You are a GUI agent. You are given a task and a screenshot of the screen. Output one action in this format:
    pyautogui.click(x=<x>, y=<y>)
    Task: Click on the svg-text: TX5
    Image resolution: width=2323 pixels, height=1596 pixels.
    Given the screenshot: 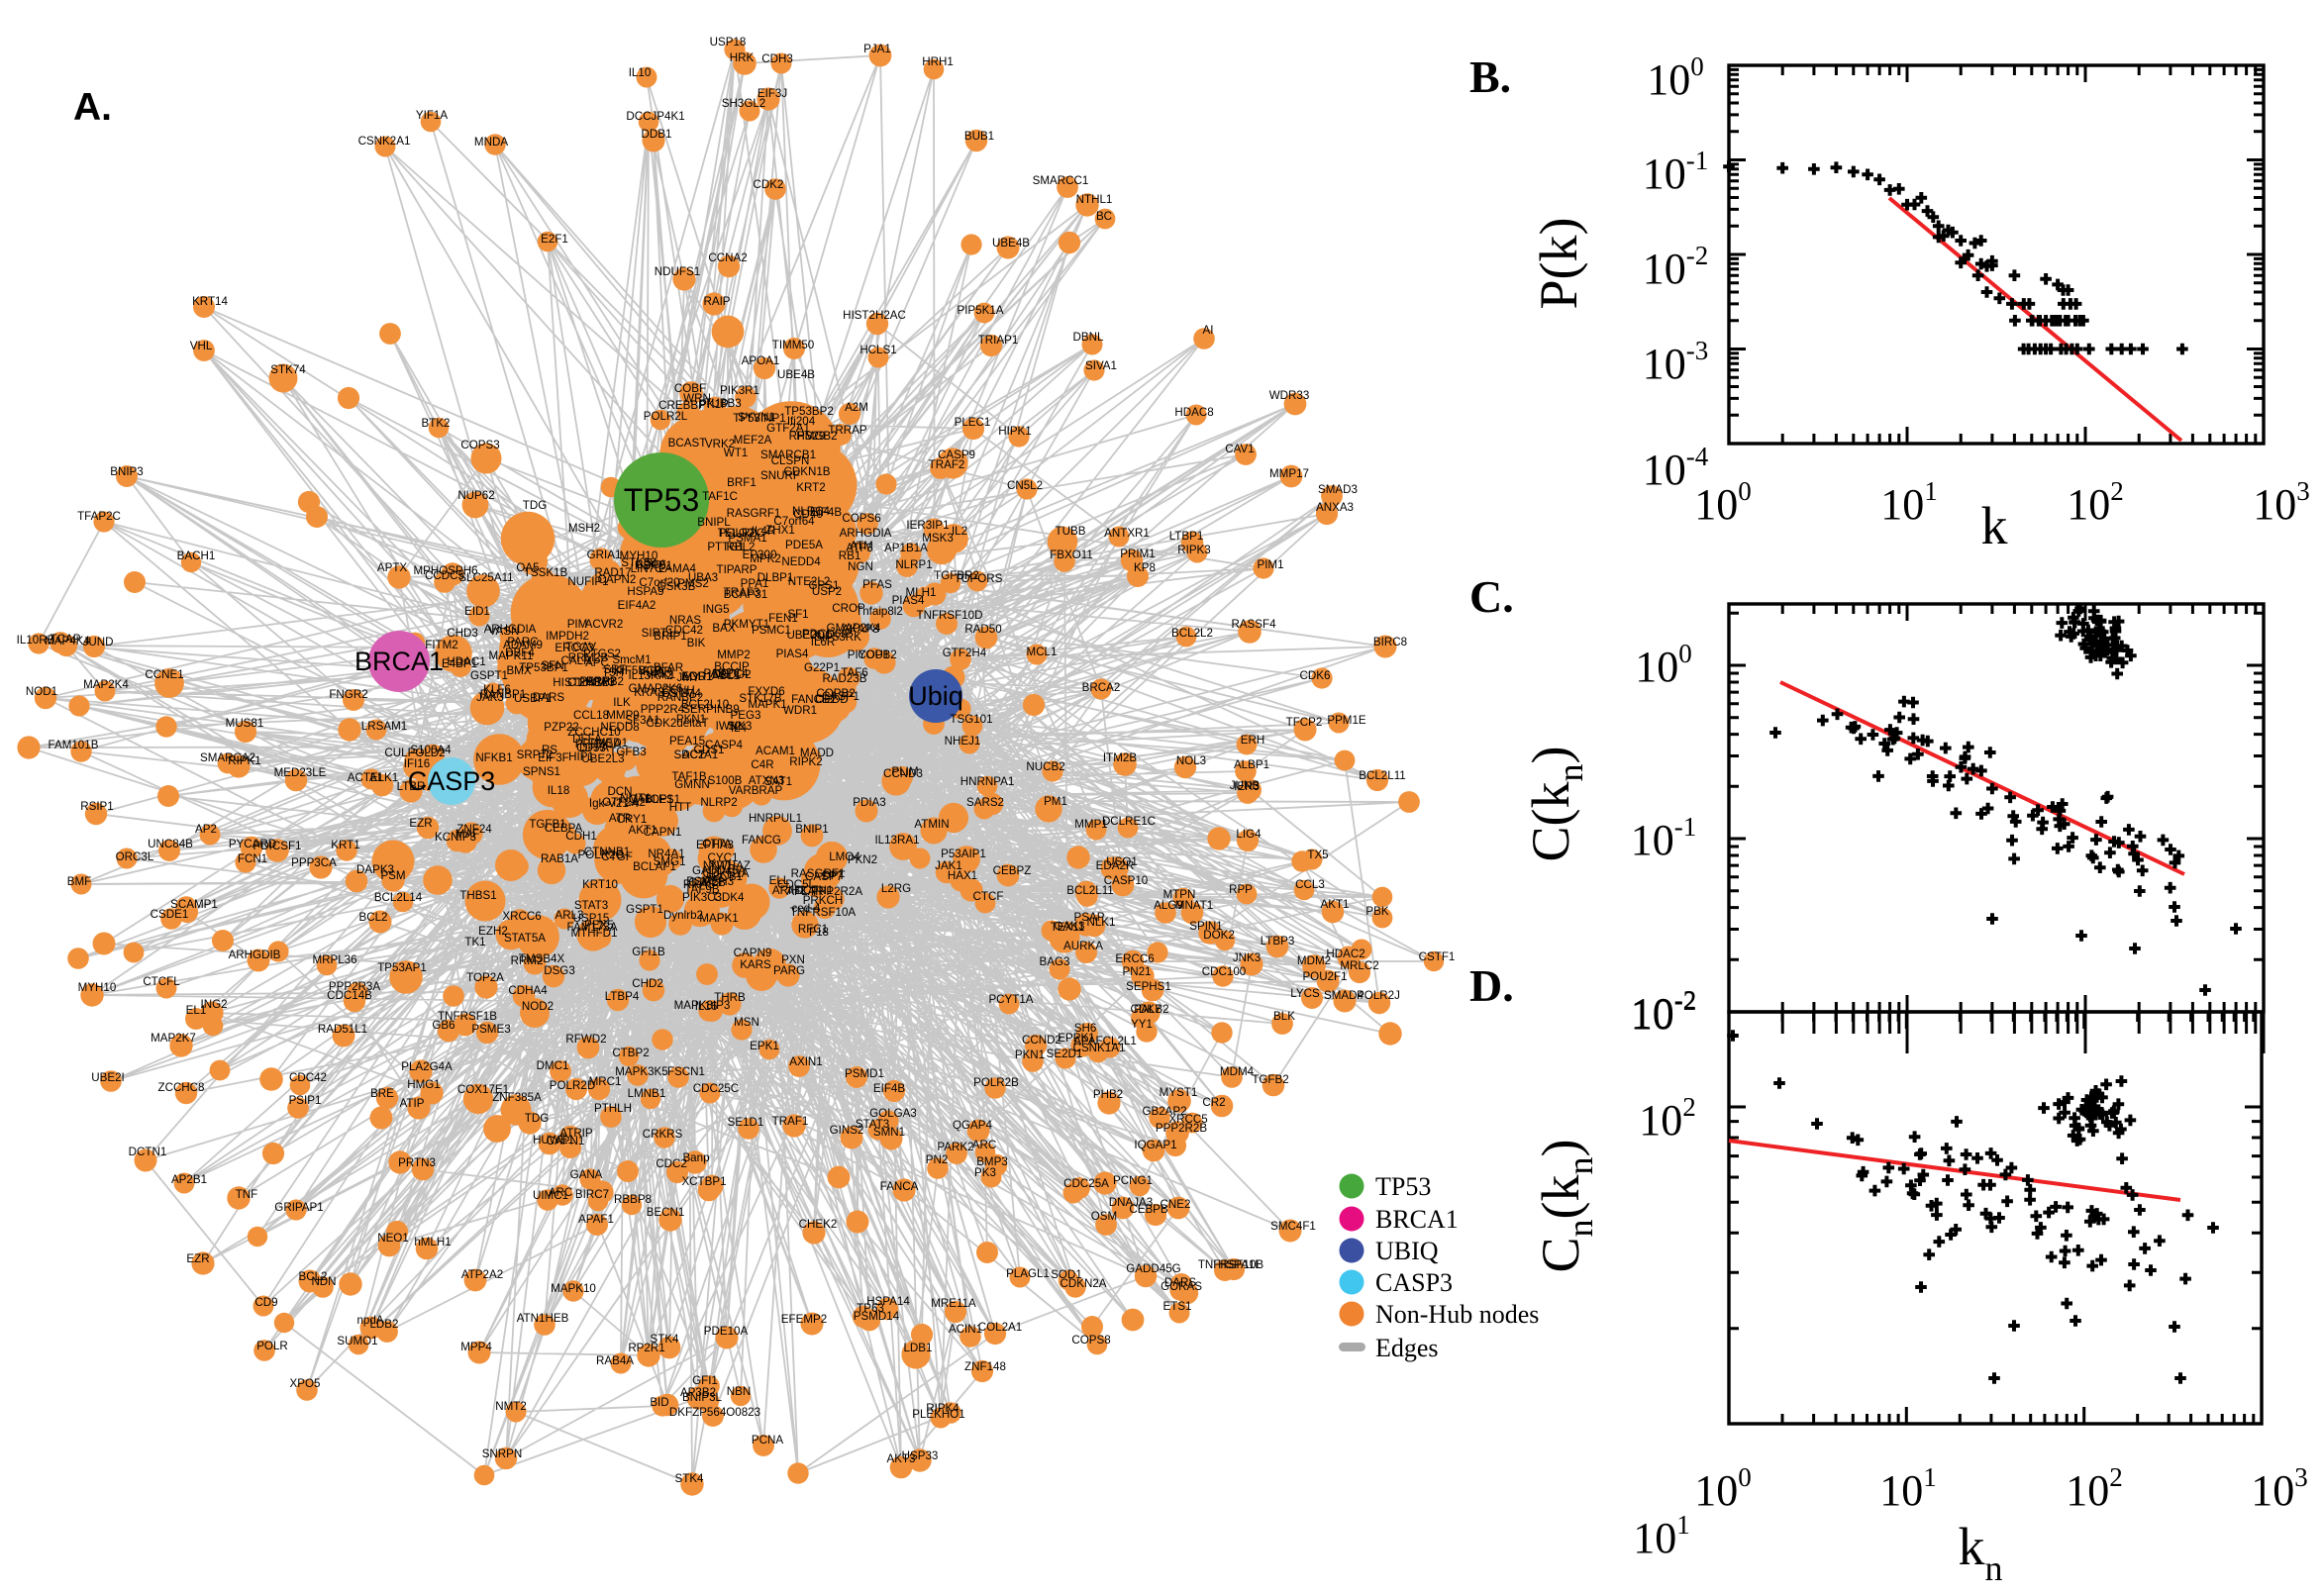 What is the action you would take?
    pyautogui.click(x=1317, y=854)
    